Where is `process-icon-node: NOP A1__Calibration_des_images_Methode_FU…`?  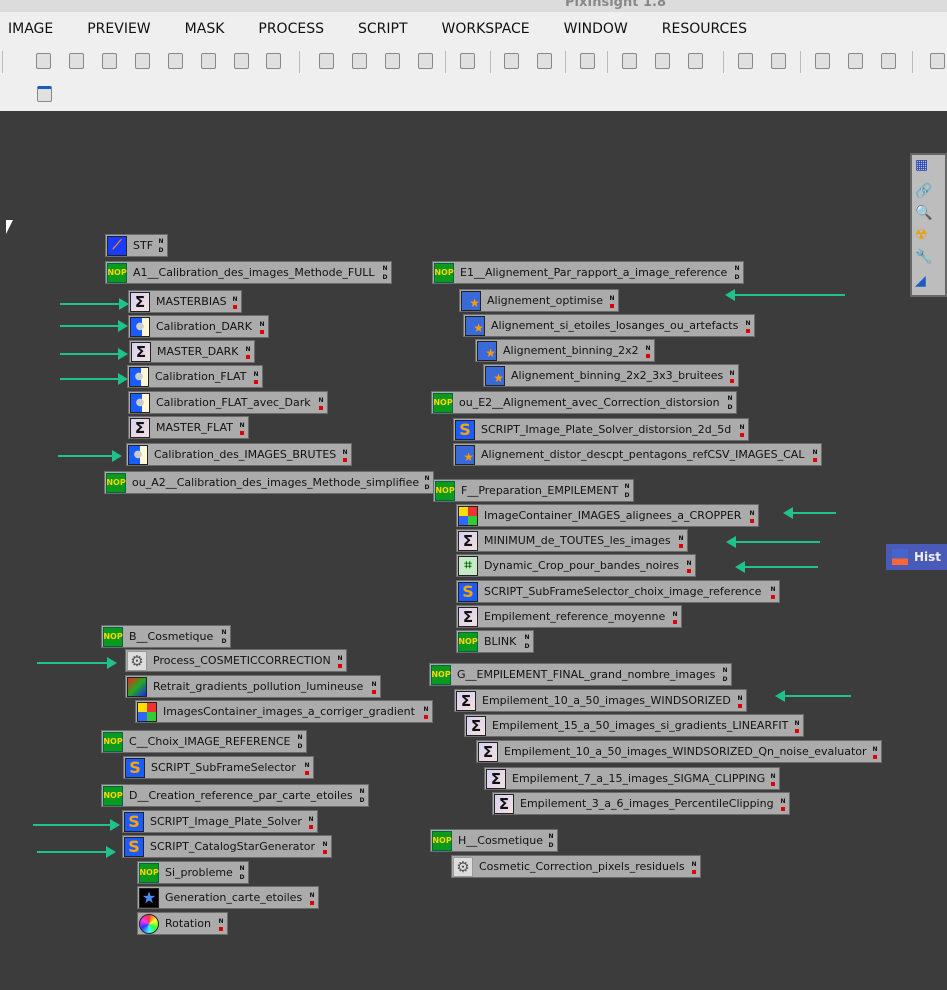 process-icon-node: NOP A1__Calibration_des_images_Methode_FU… is located at coordinates (248, 272).